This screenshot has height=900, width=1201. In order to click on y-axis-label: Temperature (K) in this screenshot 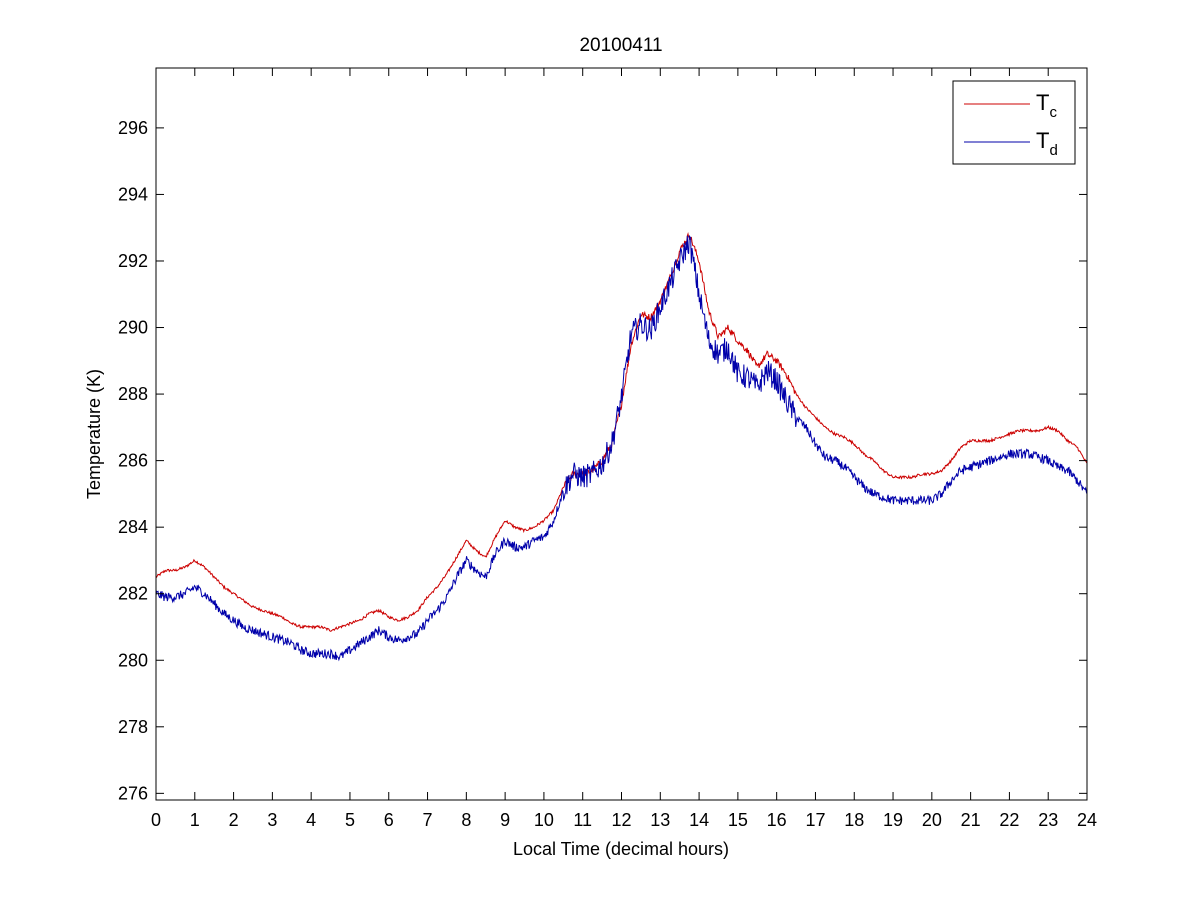, I will do `click(94, 434)`.